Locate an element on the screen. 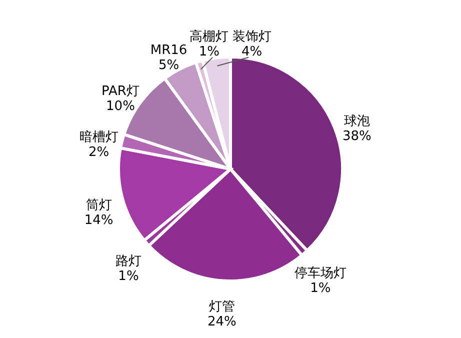 Image resolution: width=461 pixels, height=338 pixels. slice-label: PAR灯 is located at coordinates (121, 92).